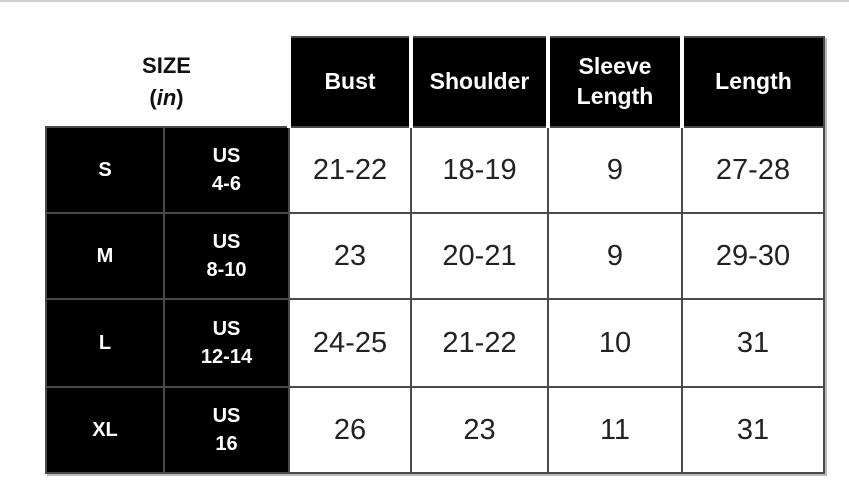 The height and width of the screenshot is (499, 849). What do you see at coordinates (479, 256) in the screenshot?
I see `cell-shoulder: 20-21` at bounding box center [479, 256].